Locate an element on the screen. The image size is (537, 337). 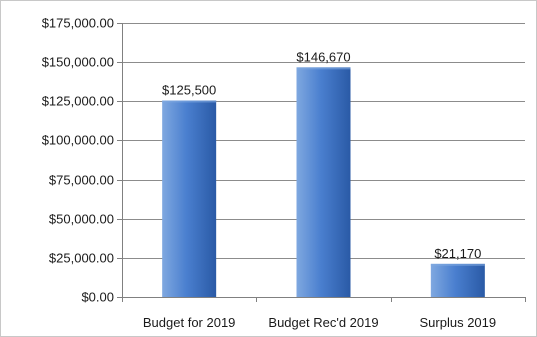
y-tick-label: $100,000.00 is located at coordinates (78, 140).